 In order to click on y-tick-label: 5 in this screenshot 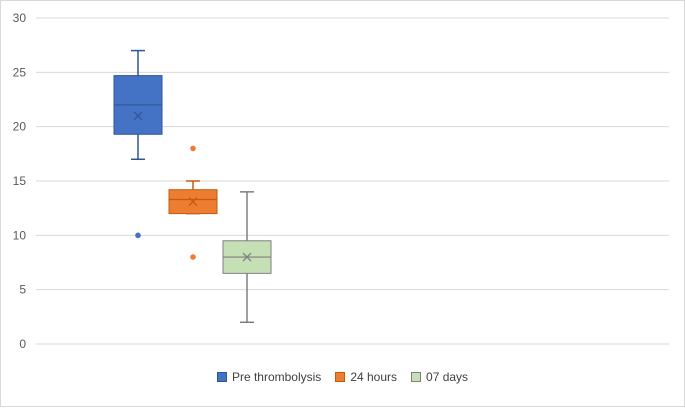, I will do `click(22, 290)`.